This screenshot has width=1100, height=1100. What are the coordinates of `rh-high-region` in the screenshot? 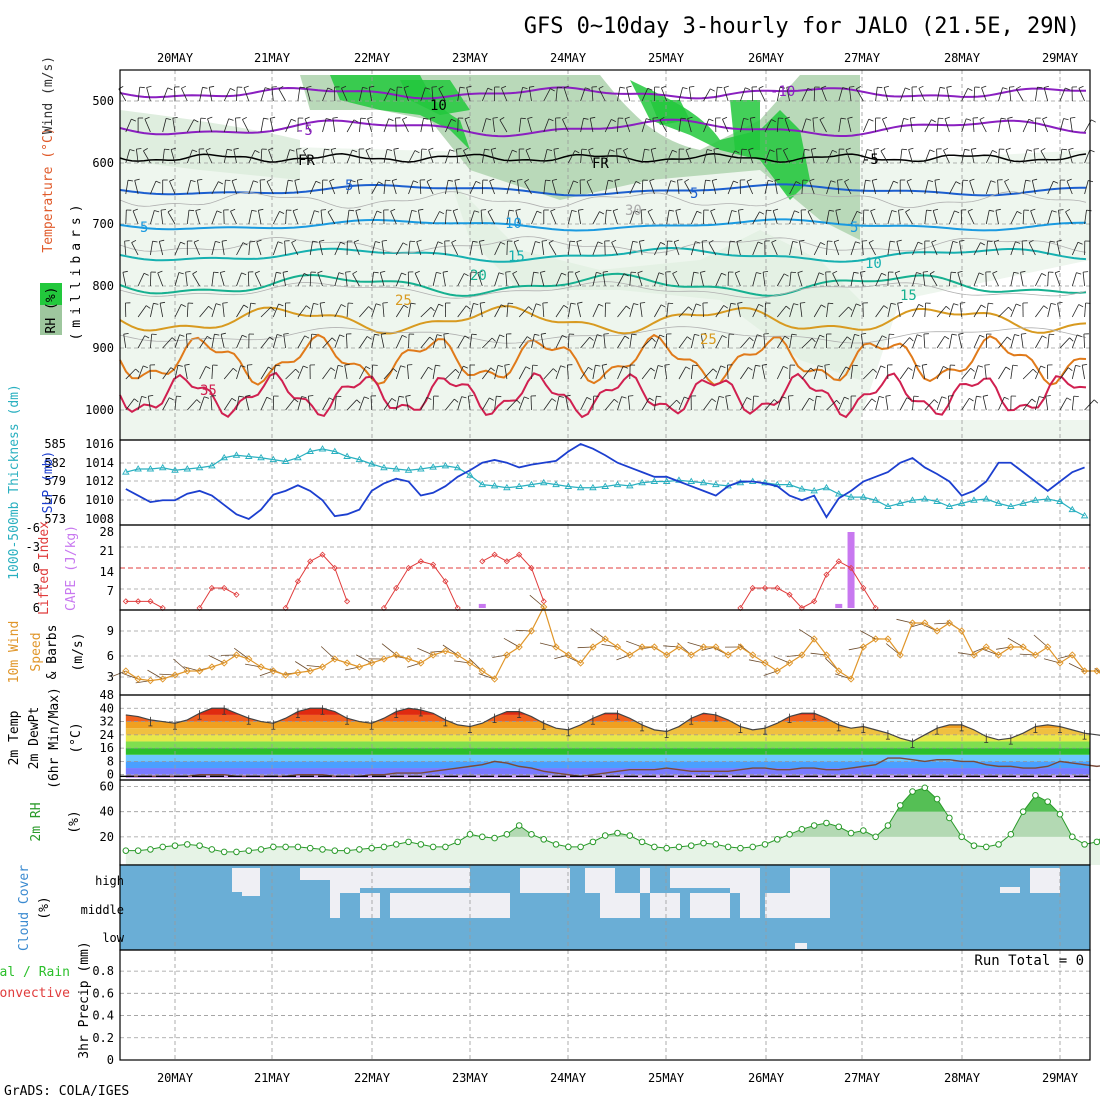 It's located at (670, 112).